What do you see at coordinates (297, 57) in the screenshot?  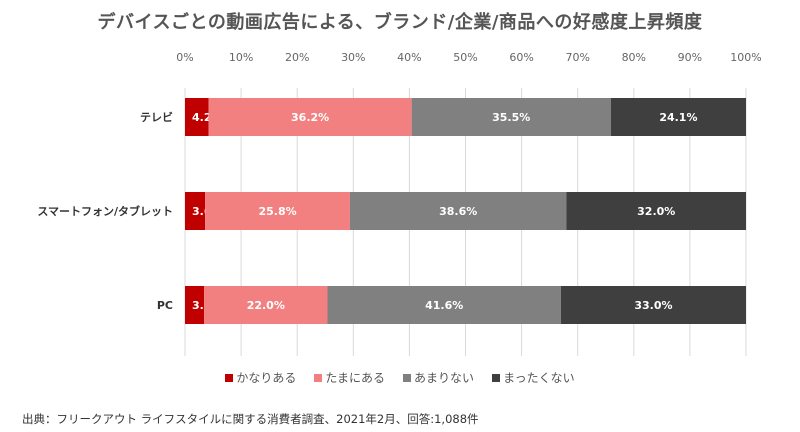 I see `x-tick-label: 20%` at bounding box center [297, 57].